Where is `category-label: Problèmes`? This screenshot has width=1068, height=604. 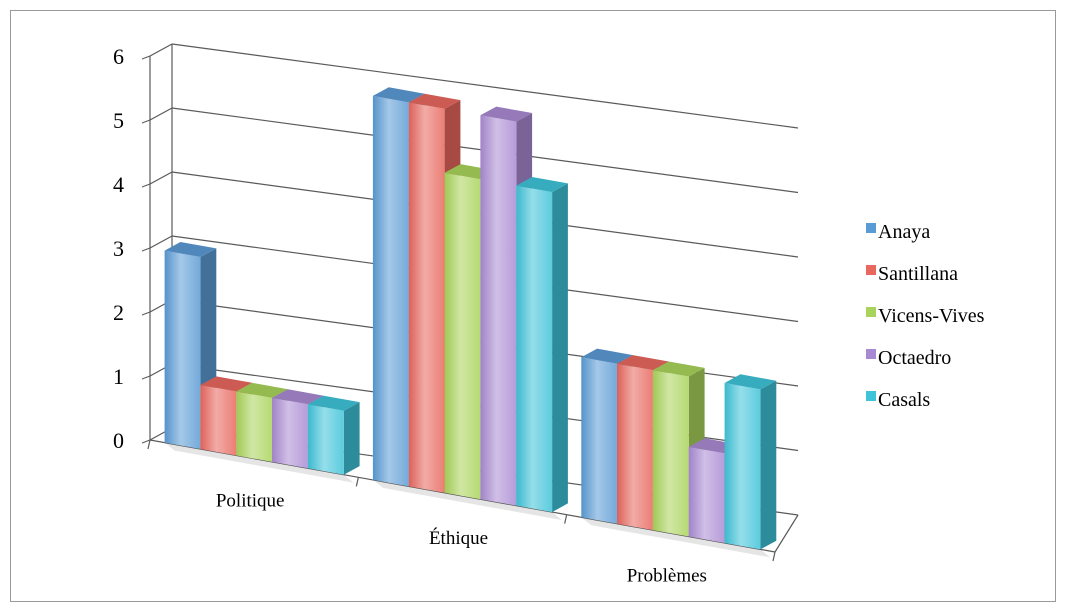 category-label: Problèmes is located at coordinates (667, 575).